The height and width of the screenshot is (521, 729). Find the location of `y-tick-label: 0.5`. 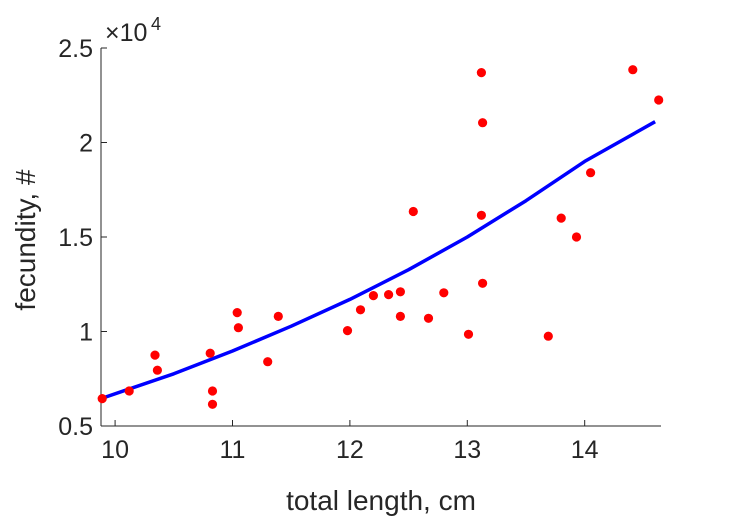

y-tick-label: 0.5 is located at coordinates (75, 427).